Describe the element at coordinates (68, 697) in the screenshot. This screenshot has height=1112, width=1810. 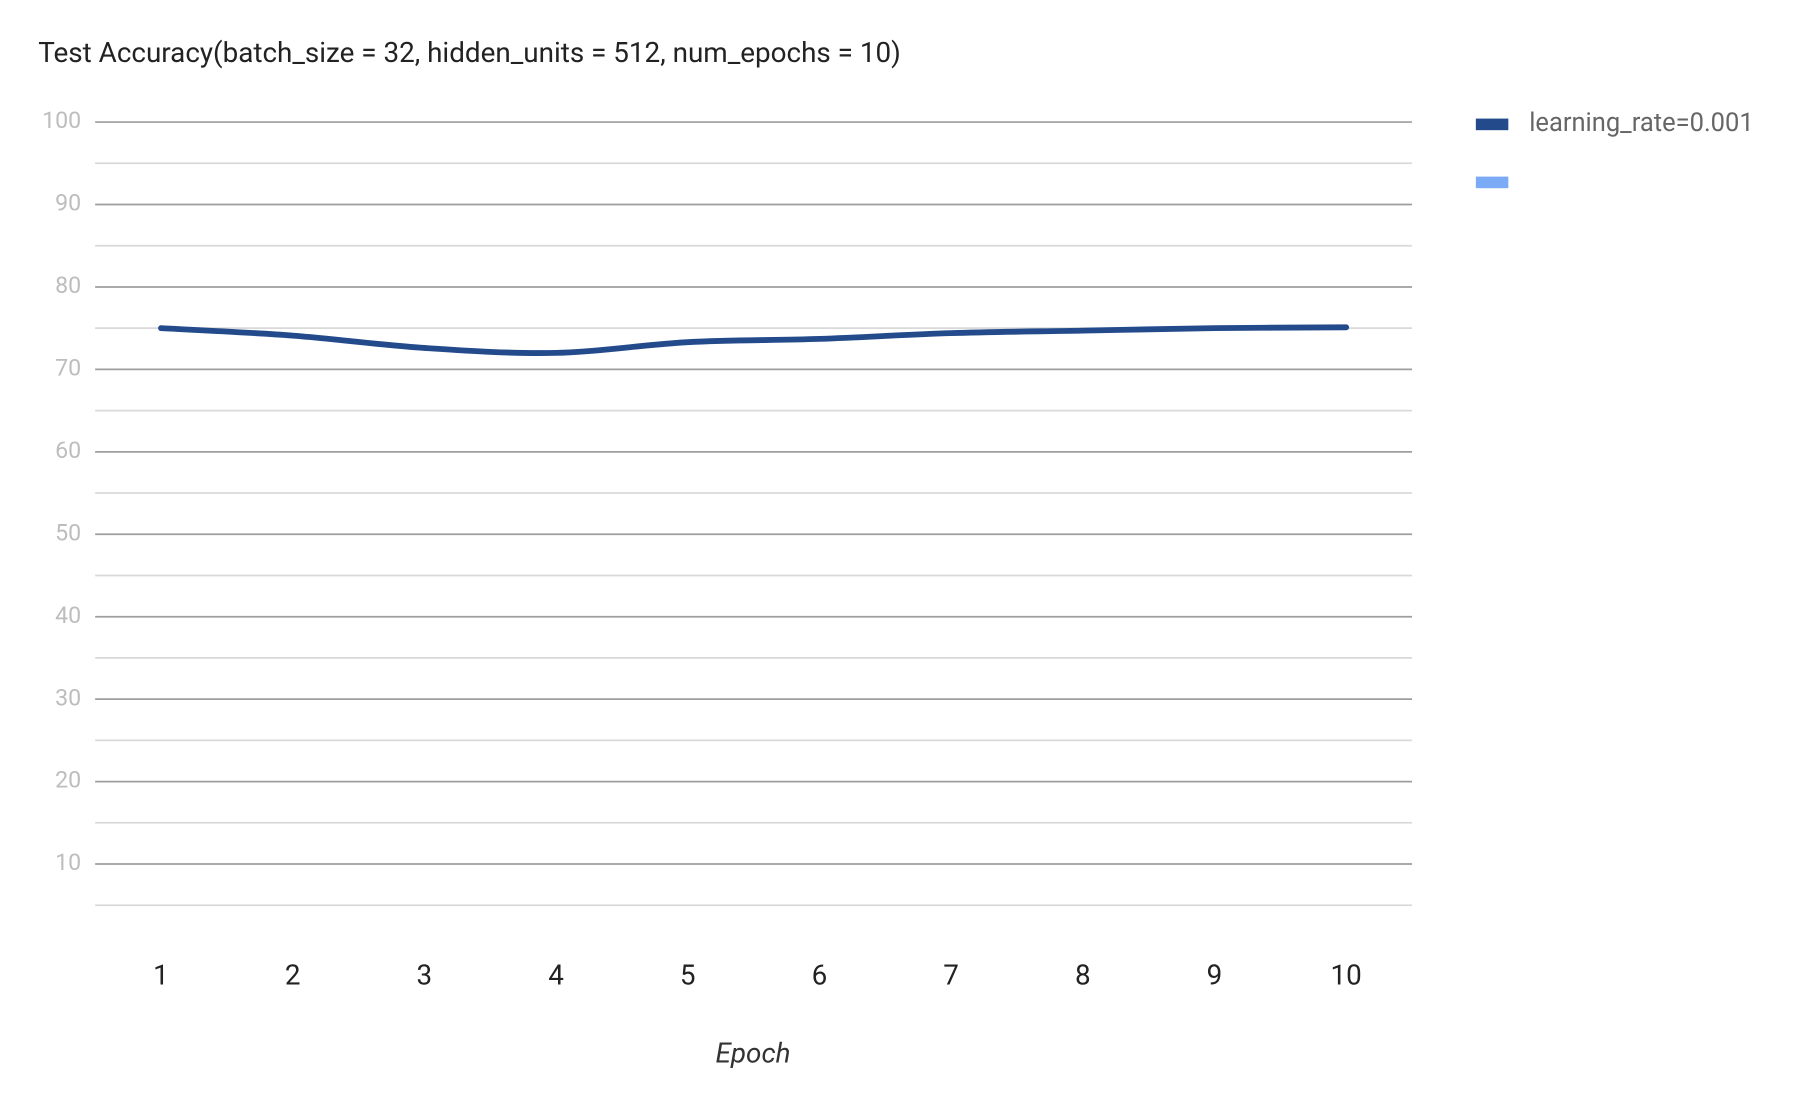
I see `y-tick-label: 30` at that location.